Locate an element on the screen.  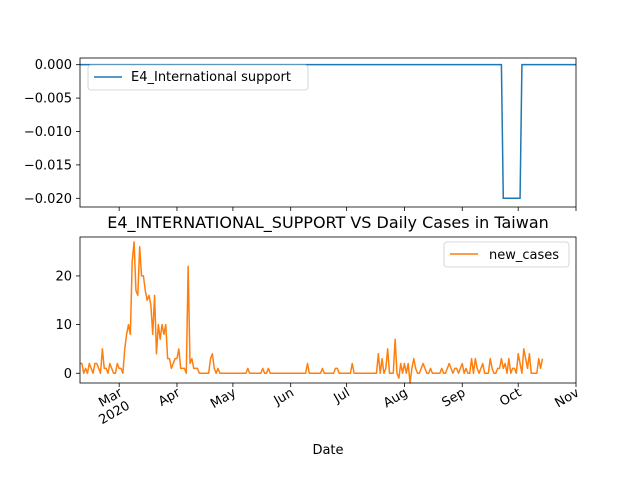
top-legend: E4_International support is located at coordinates (198, 77).